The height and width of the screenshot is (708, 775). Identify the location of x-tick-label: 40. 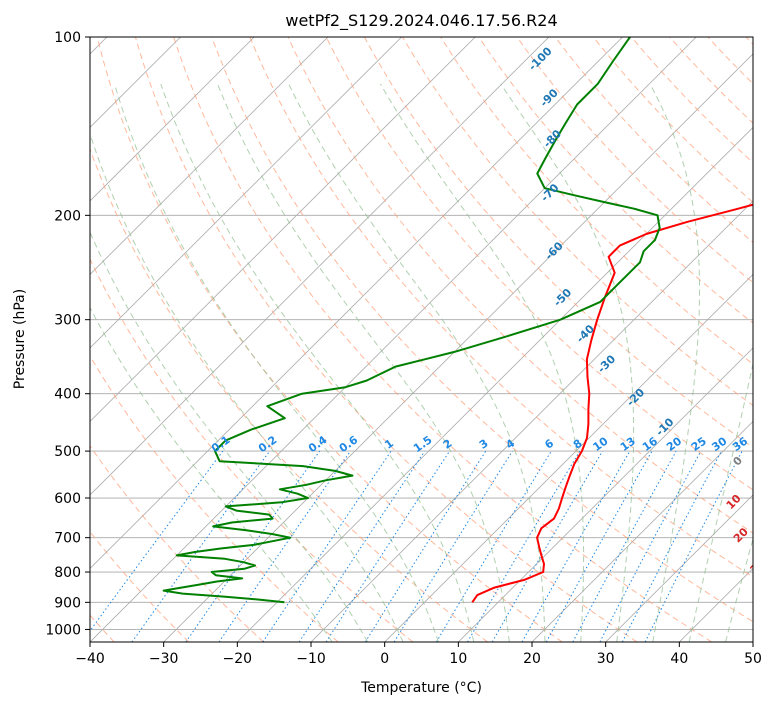
(679, 659).